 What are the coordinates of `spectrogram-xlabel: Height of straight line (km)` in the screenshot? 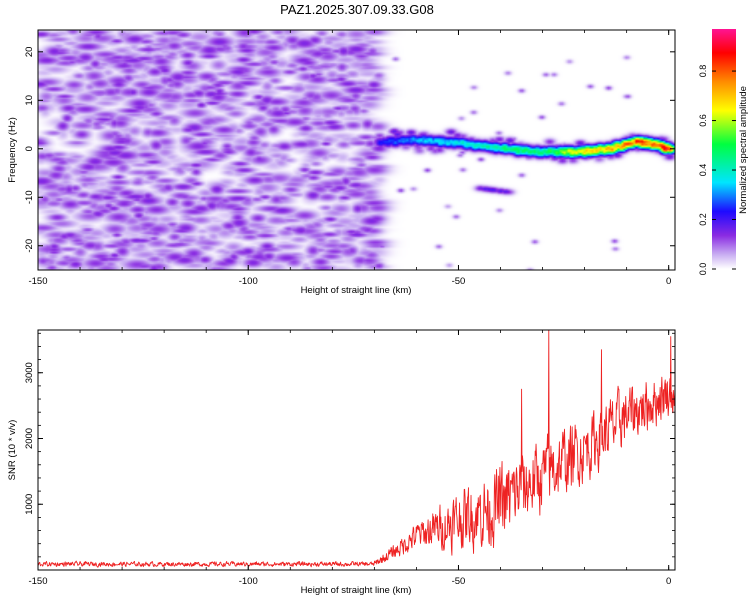 It's located at (356, 290).